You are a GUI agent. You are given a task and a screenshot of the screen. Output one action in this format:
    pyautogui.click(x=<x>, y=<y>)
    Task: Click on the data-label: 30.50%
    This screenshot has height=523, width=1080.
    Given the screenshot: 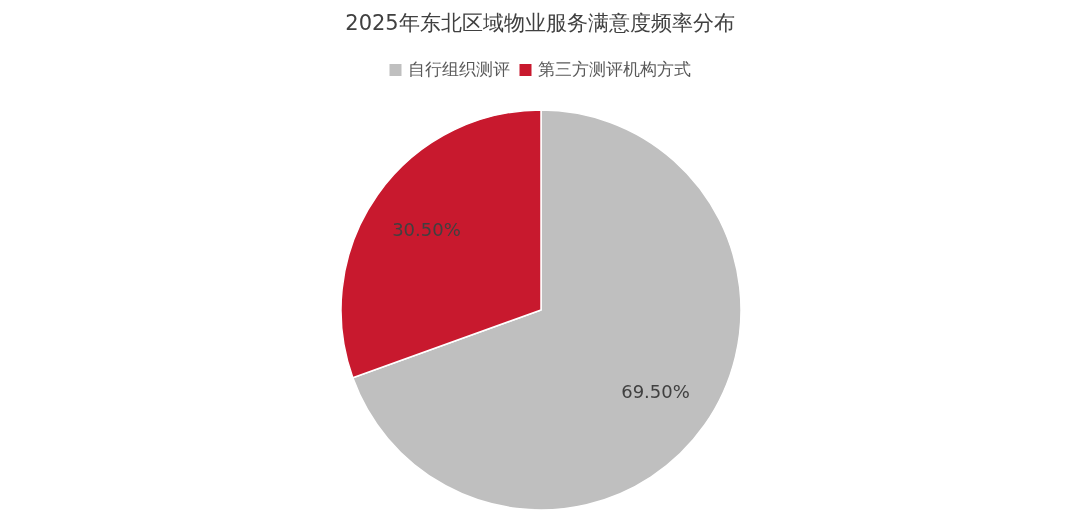 What is the action you would take?
    pyautogui.click(x=426, y=230)
    